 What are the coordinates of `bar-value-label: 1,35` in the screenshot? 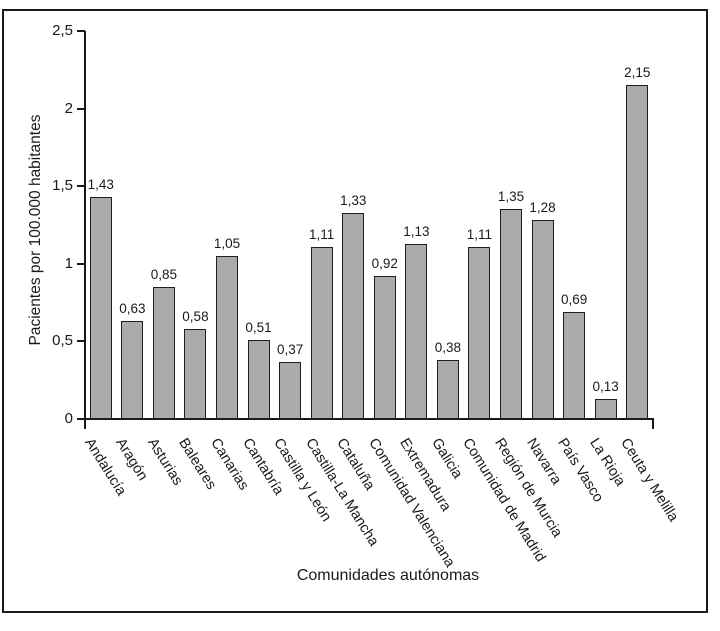 It's located at (511, 196).